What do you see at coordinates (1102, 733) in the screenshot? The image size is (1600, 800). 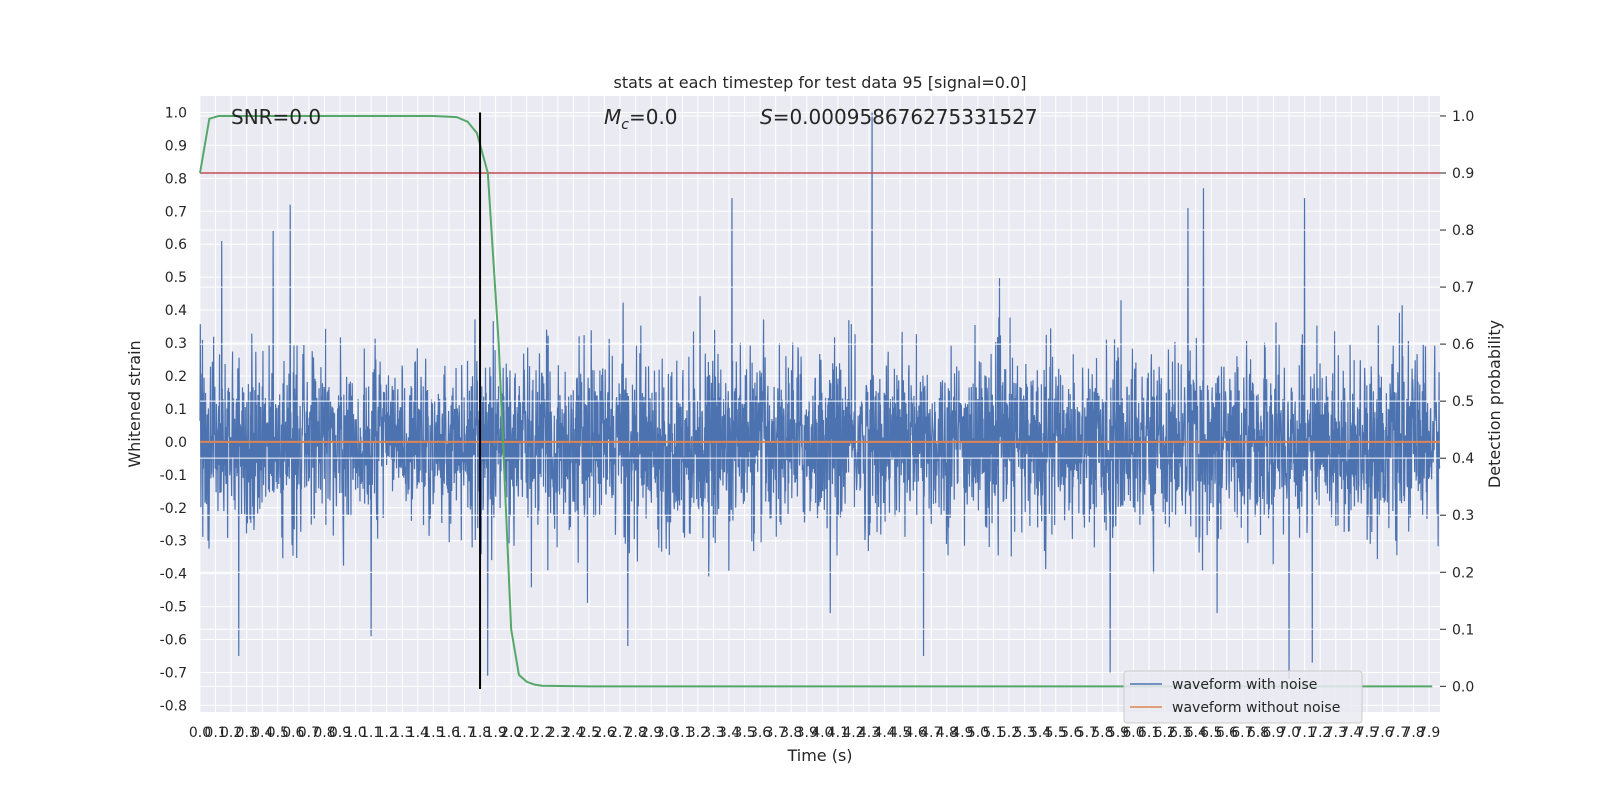 I see `x-tick-label: 5.8` at bounding box center [1102, 733].